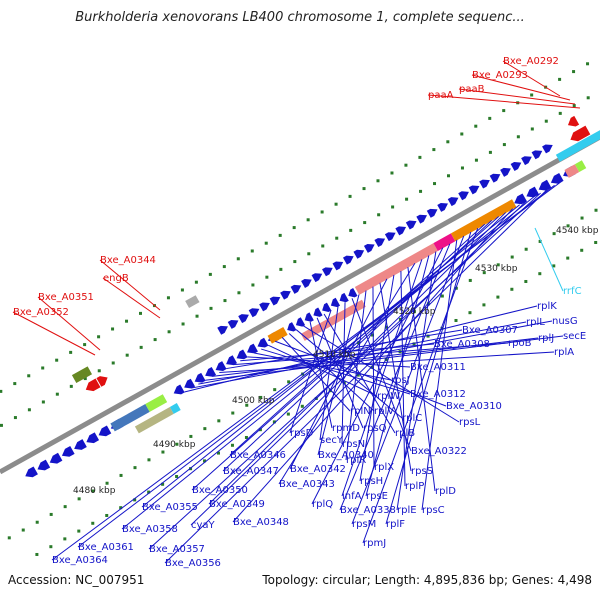  Describe the element at coordinates (258, 455) in the screenshot. I see `feature-label: Bxe_A0346` at that location.